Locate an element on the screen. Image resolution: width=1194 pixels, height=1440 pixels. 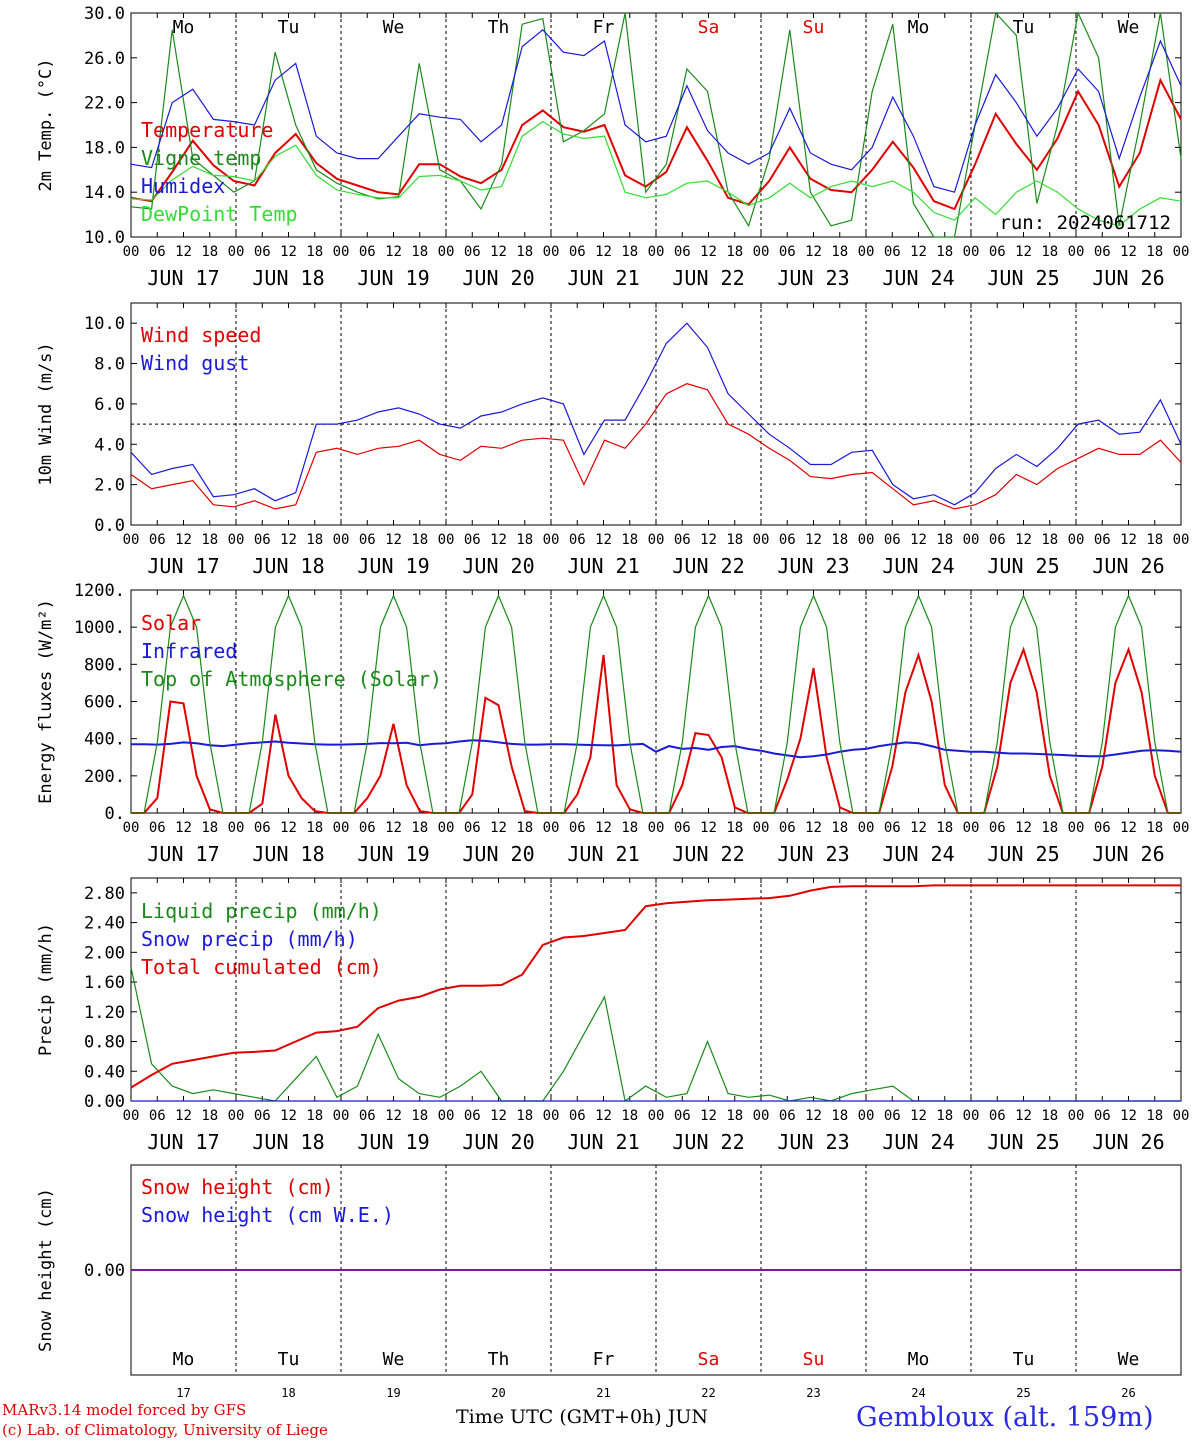
y-tick-label: 30.0 is located at coordinates (104, 14).